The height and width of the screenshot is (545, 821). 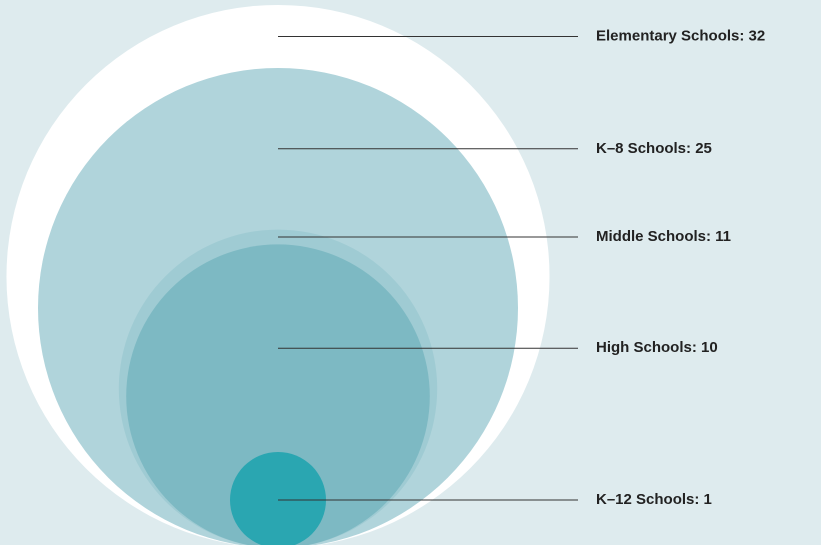 I want to click on data-label: High Schools: 10, so click(x=657, y=347).